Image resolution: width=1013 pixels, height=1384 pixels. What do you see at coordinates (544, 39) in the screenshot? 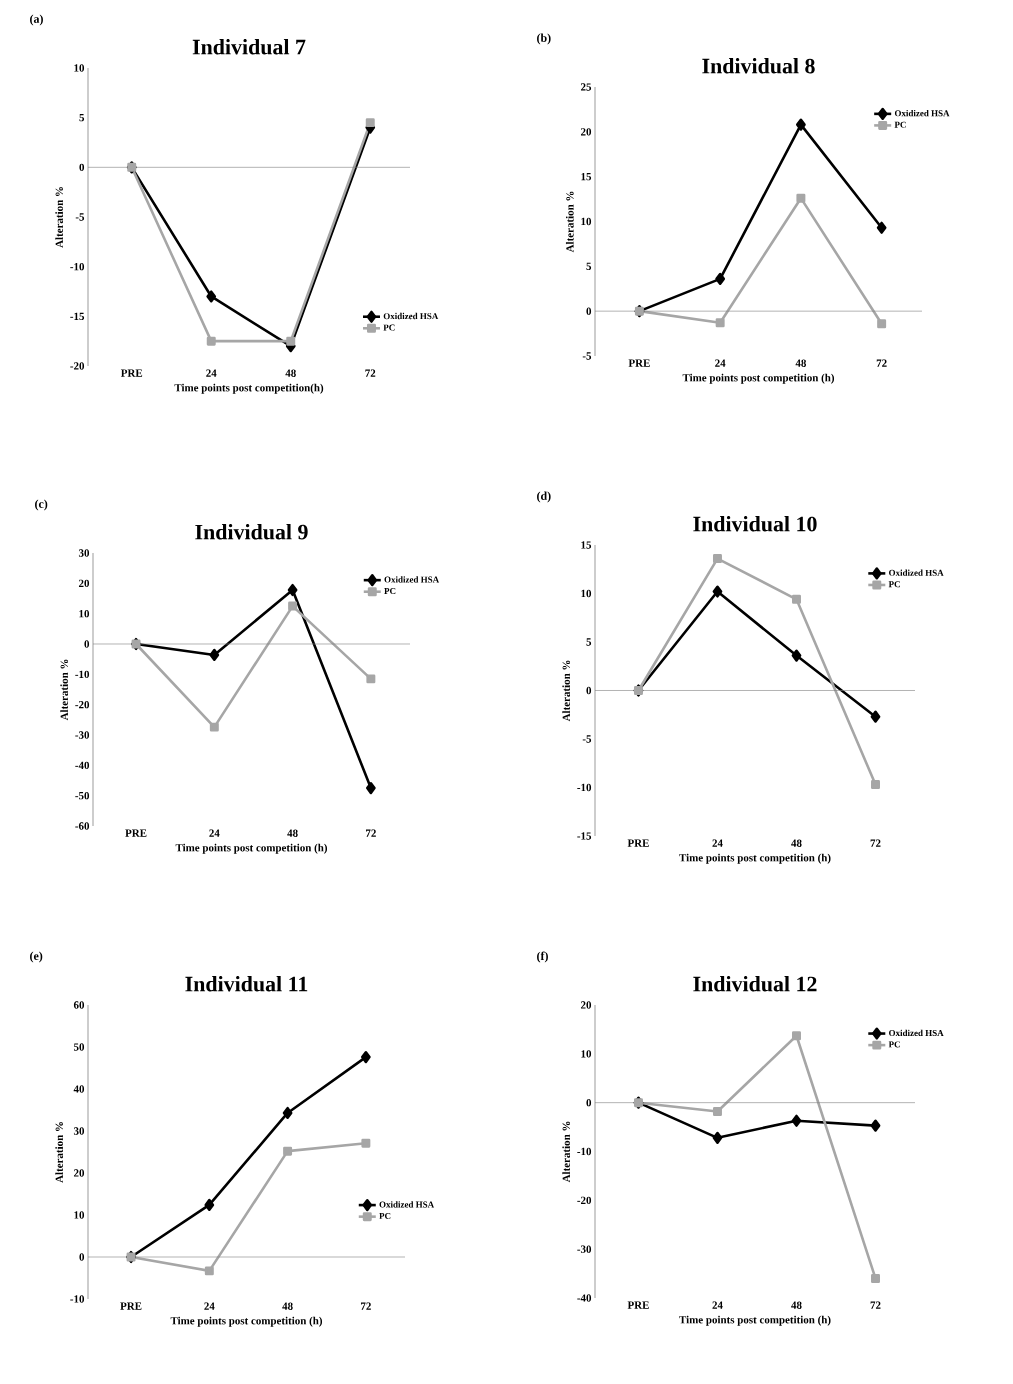
I see `text: (b)` at bounding box center [544, 39].